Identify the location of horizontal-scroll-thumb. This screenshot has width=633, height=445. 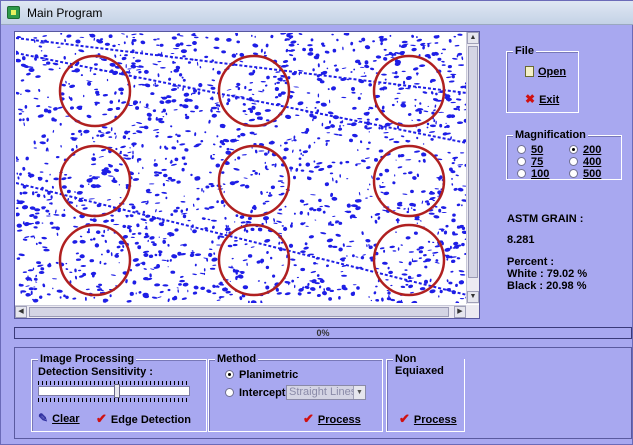
(239, 312).